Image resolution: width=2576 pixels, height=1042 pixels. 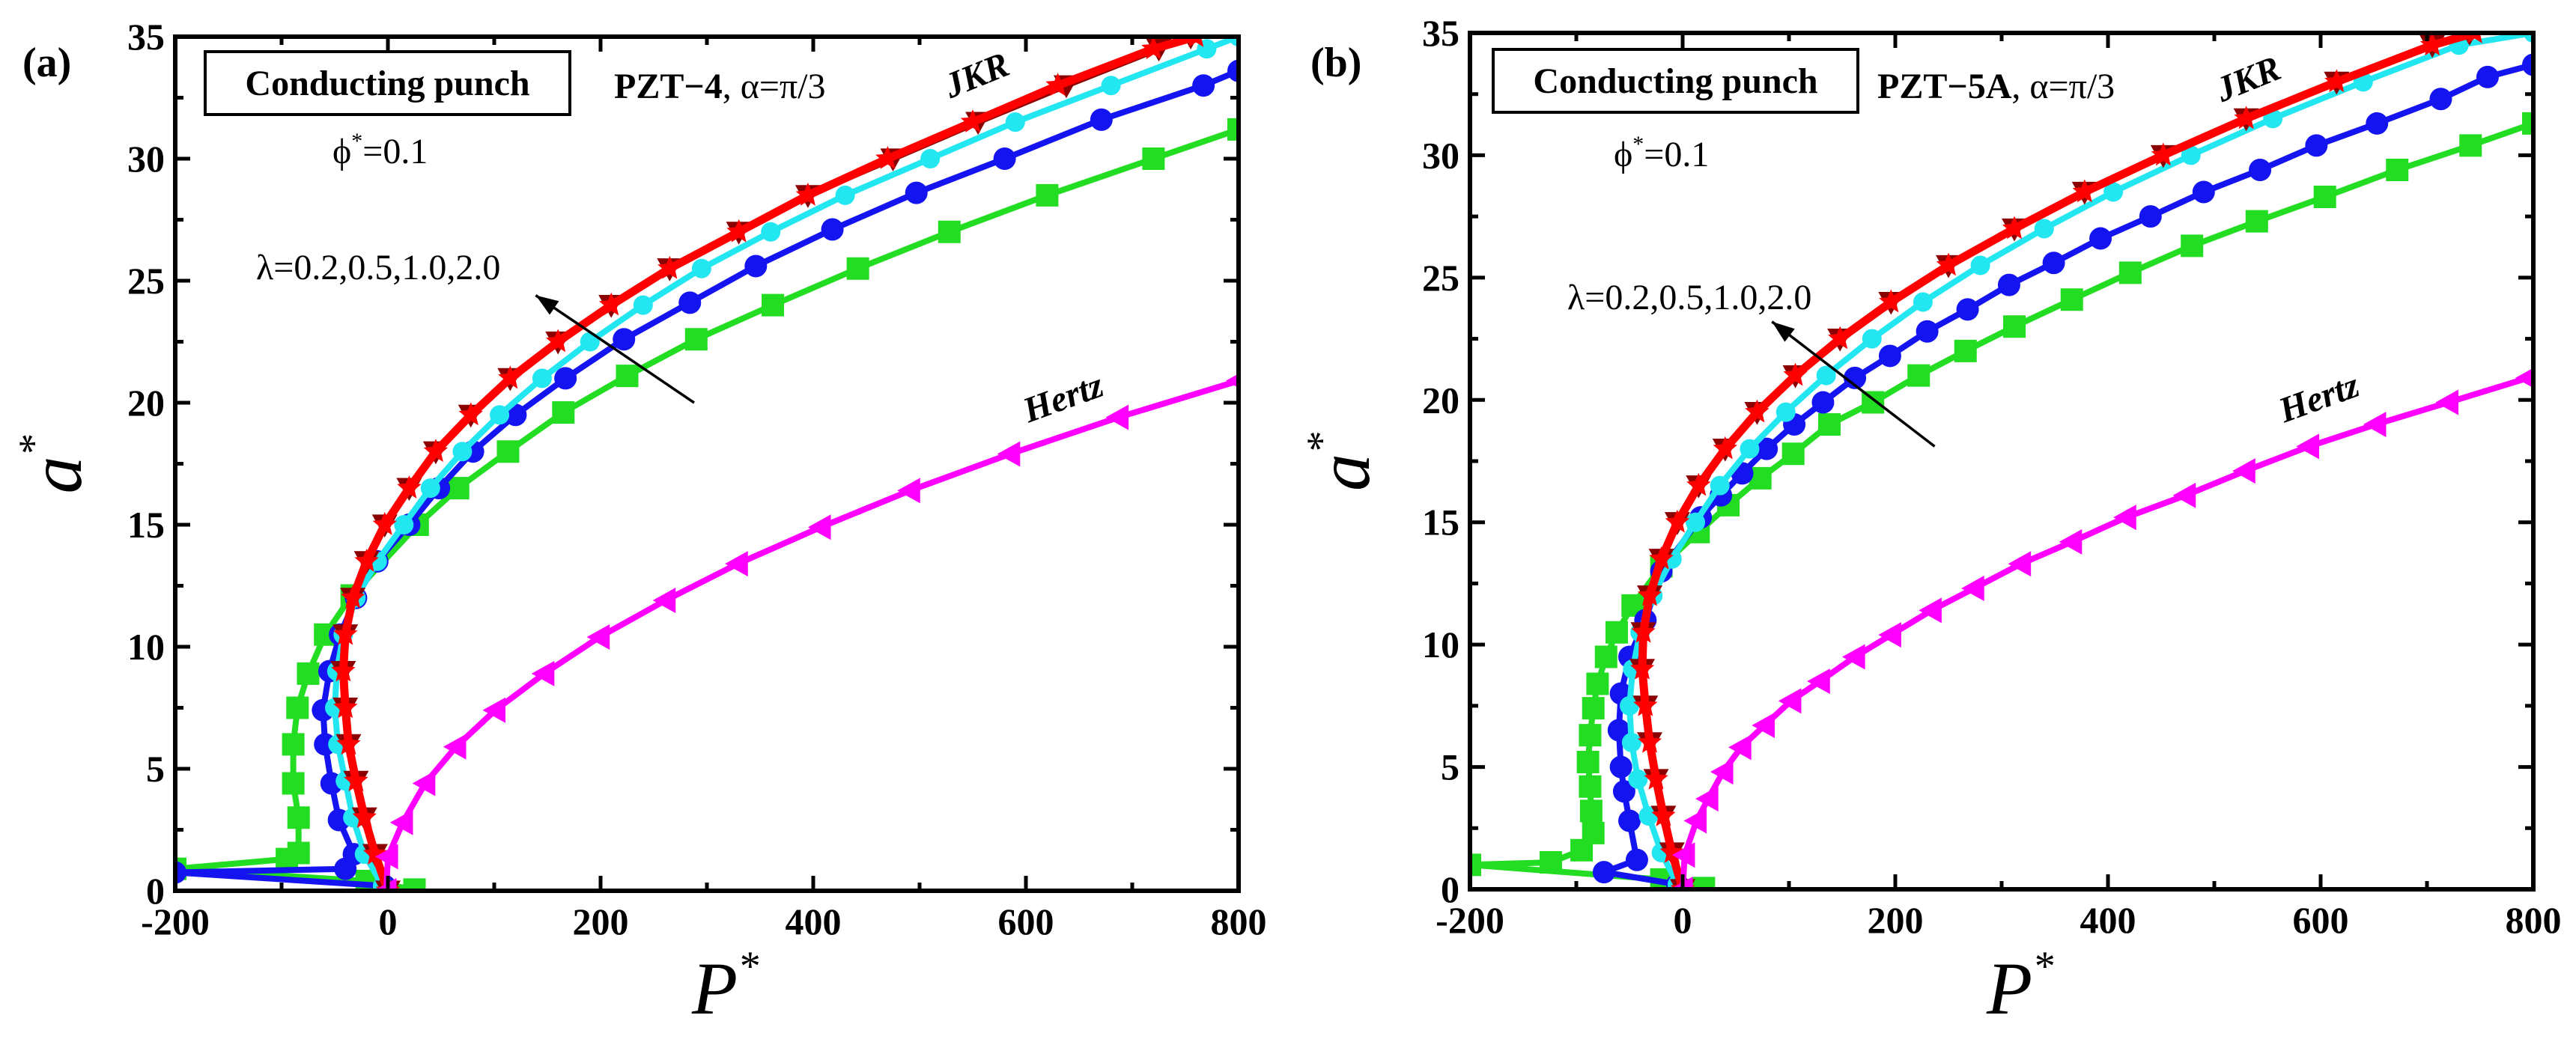 What do you see at coordinates (155, 769) in the screenshot?
I see `y-tick-label: 5` at bounding box center [155, 769].